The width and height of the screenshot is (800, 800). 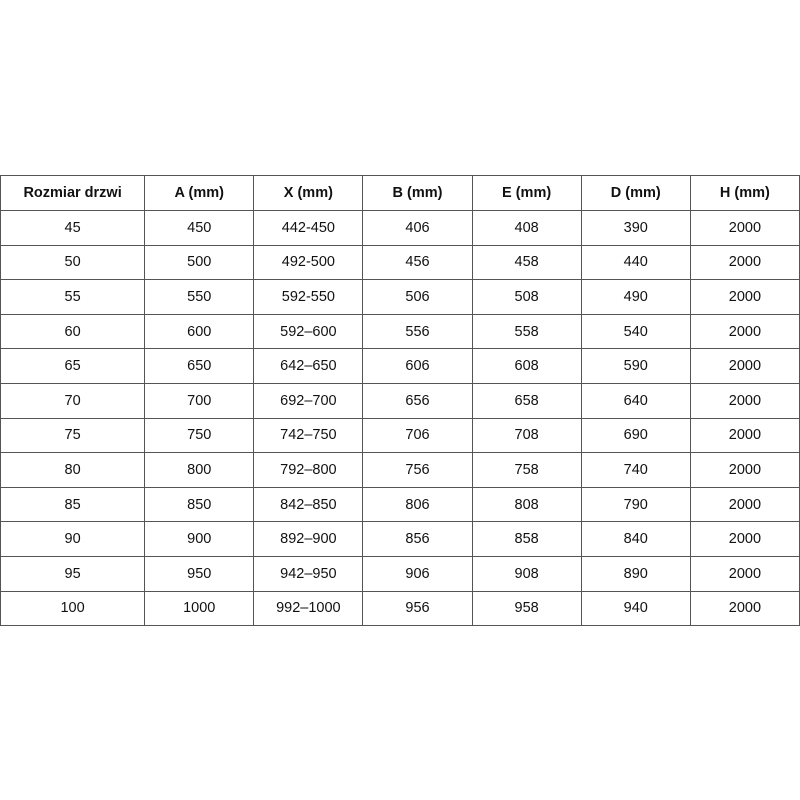 I want to click on table-cell: 540, so click(x=635, y=331).